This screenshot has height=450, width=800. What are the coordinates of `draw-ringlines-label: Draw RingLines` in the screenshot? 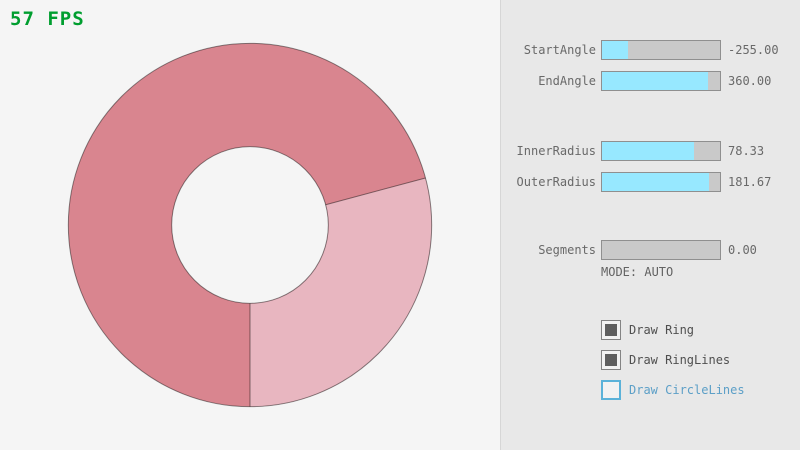 It's located at (680, 360).